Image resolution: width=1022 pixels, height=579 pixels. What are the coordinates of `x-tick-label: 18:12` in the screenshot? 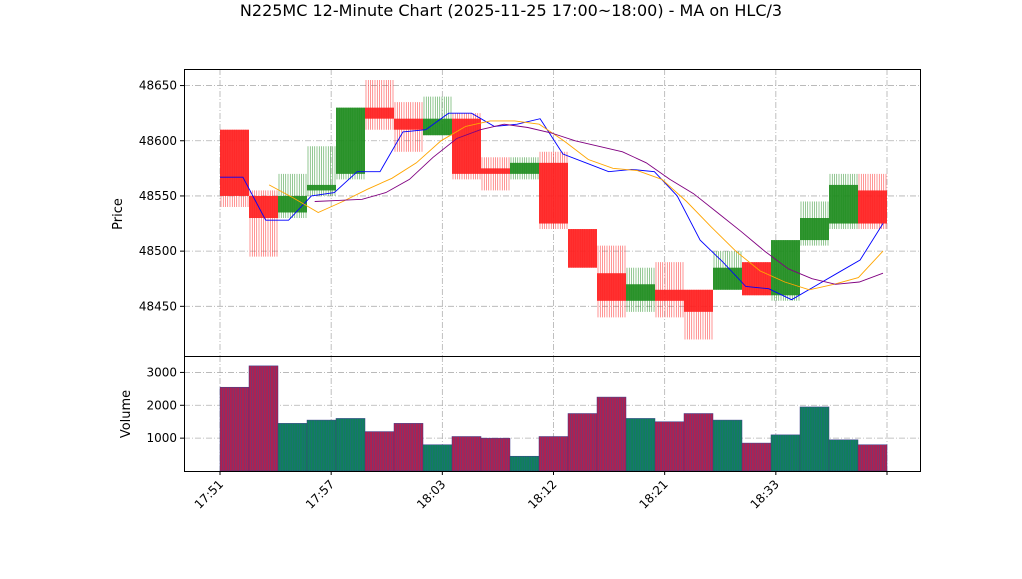 It's located at (542, 494).